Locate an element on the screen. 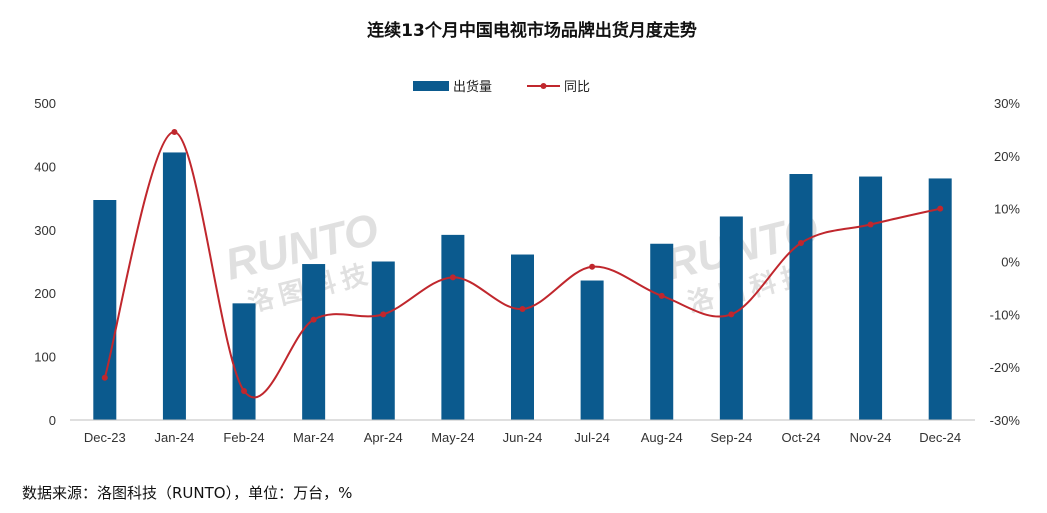 This screenshot has width=1047, height=513. x-tick-label: May-24 is located at coordinates (452, 437).